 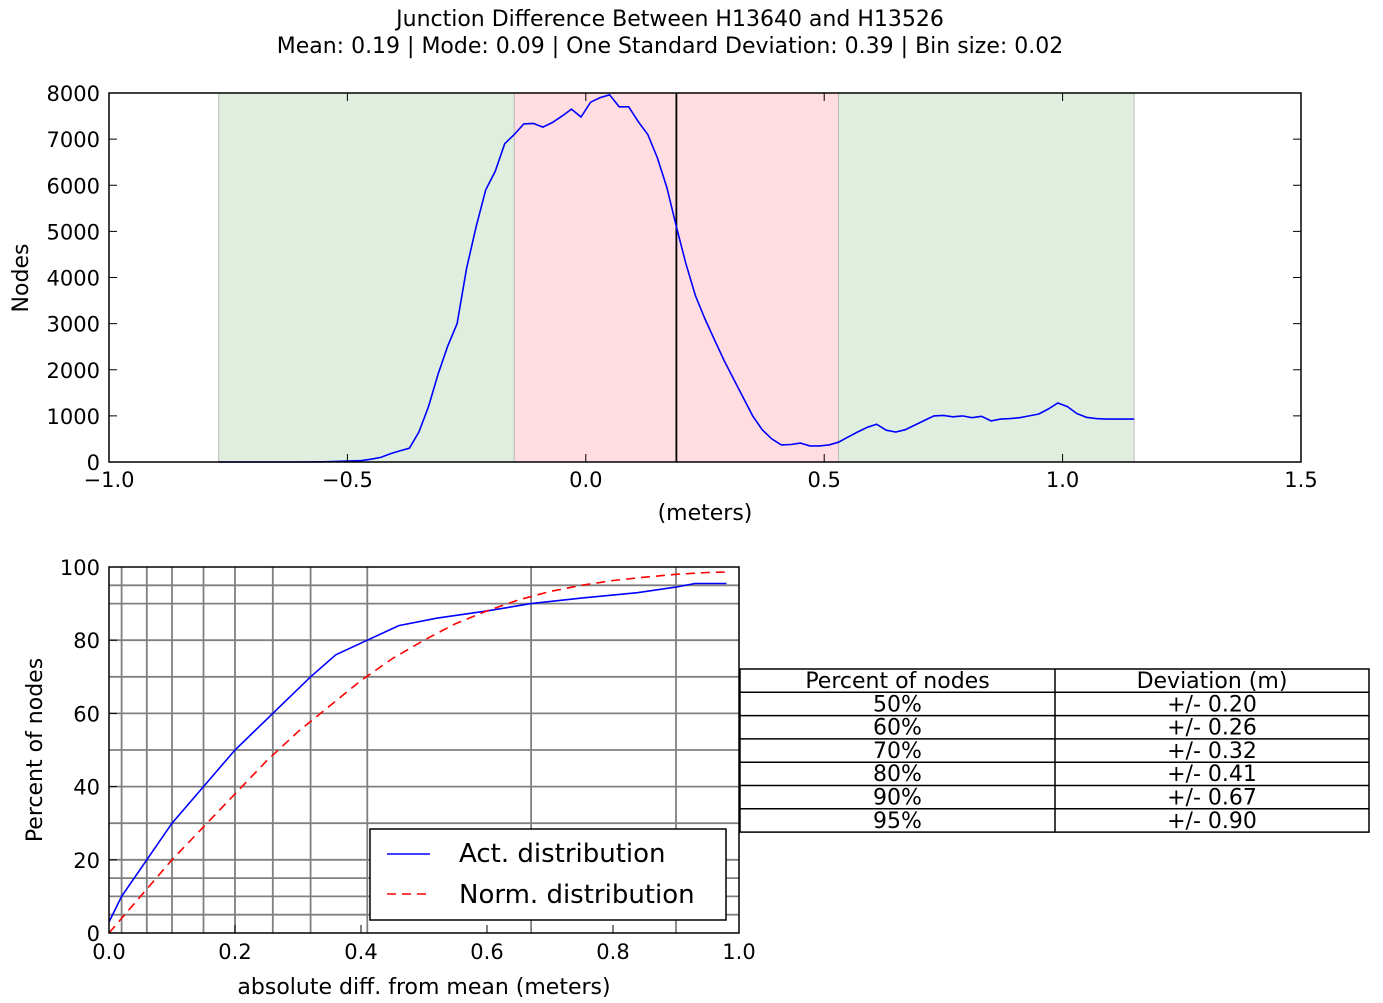 What do you see at coordinates (73, 417) in the screenshot?
I see `y-tick-label: 1000` at bounding box center [73, 417].